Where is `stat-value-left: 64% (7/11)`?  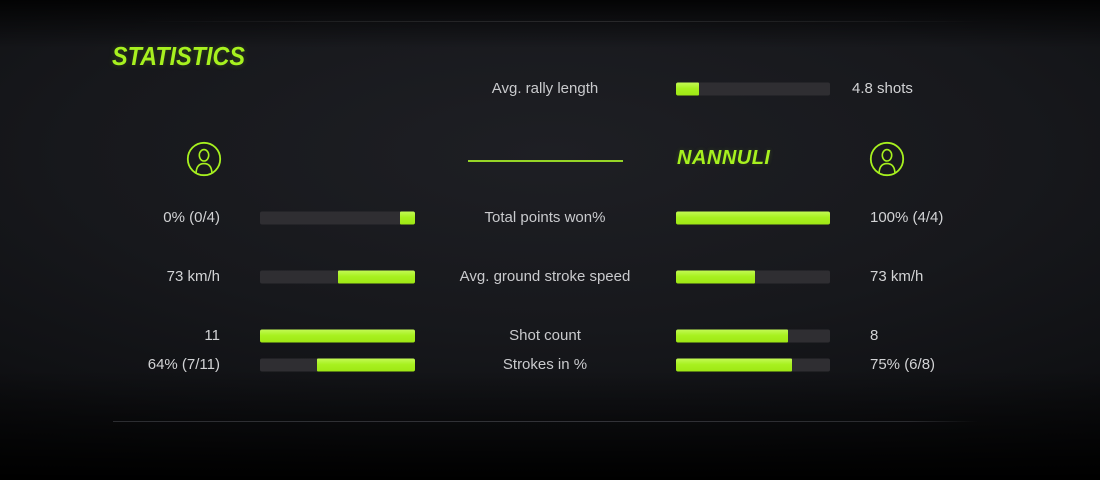 stat-value-left: 64% (7/11) is located at coordinates (183, 364).